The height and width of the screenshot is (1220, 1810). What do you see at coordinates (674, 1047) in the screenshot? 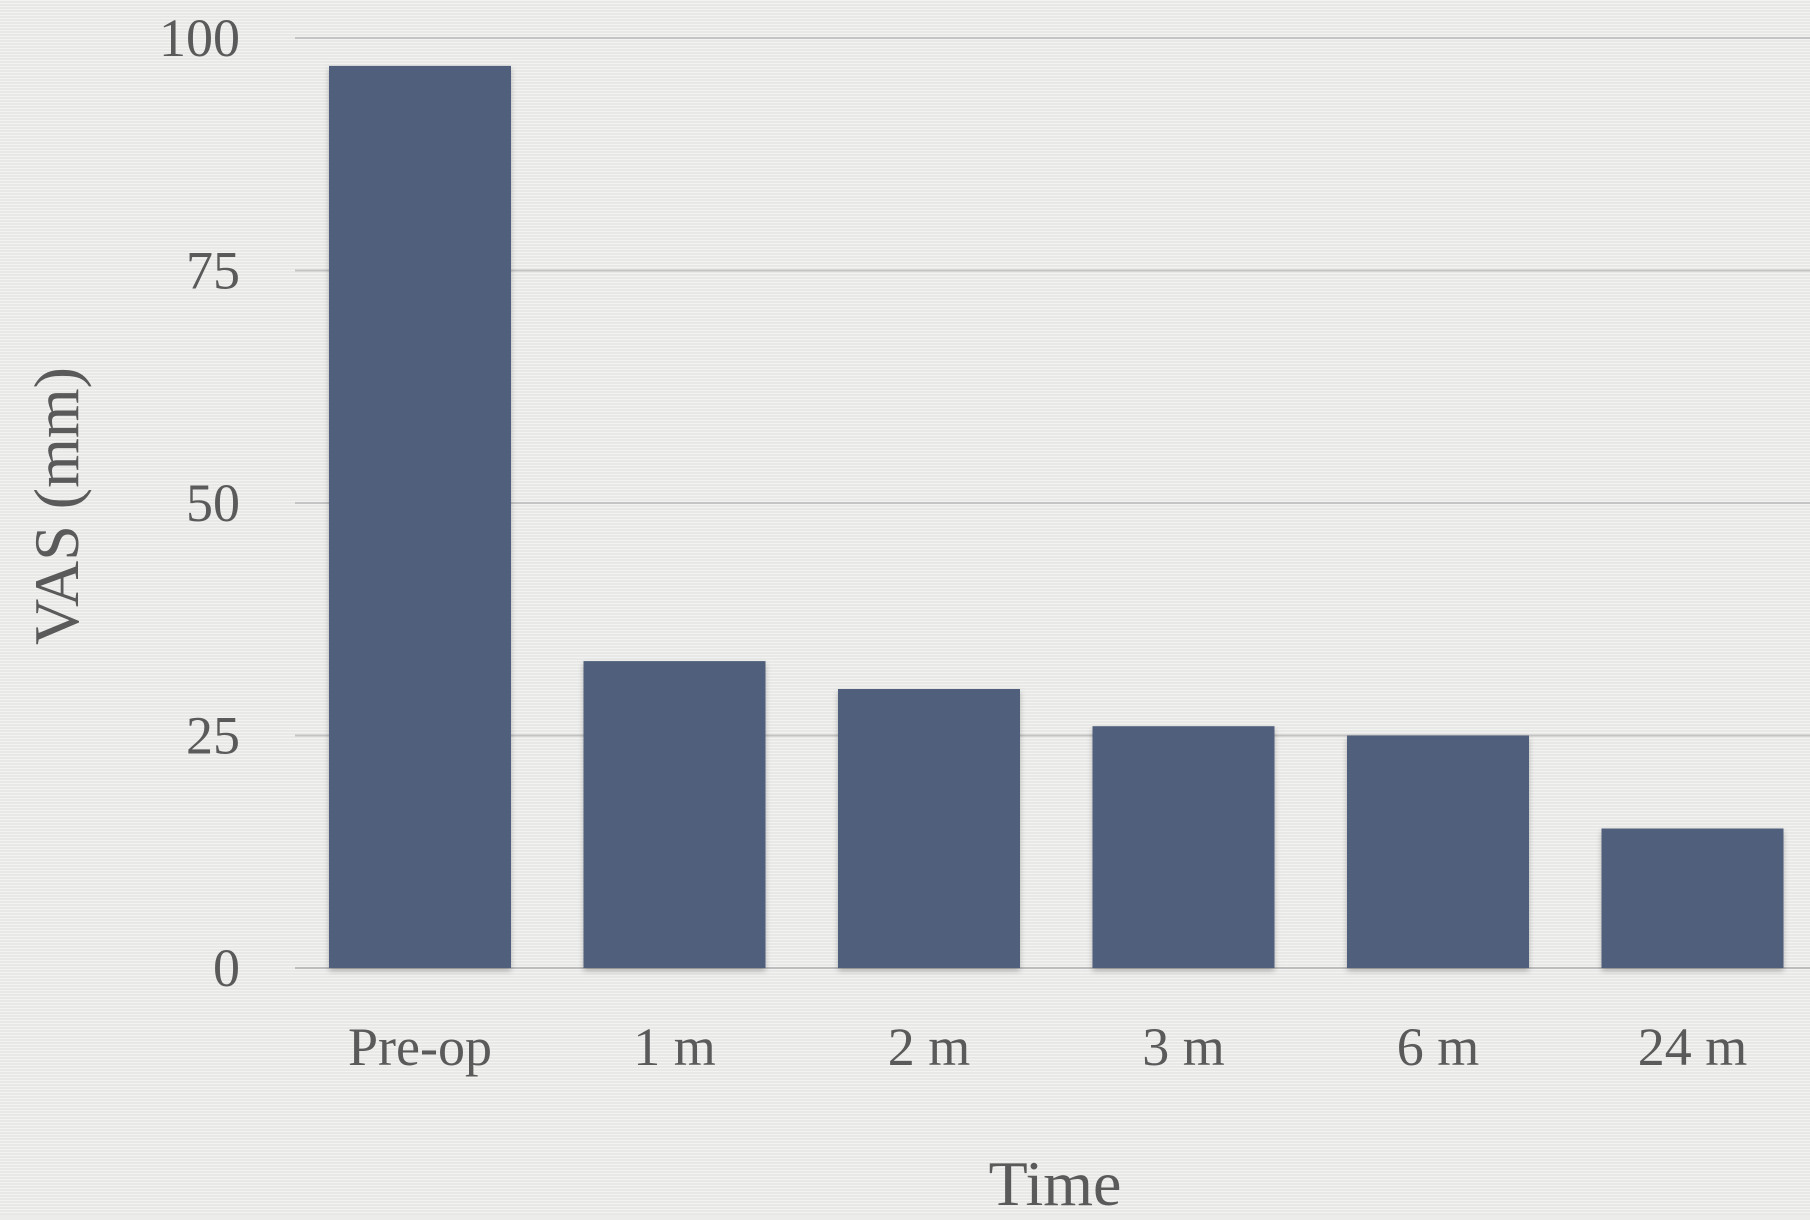
I see `x-tick-label: 1 m` at bounding box center [674, 1047].